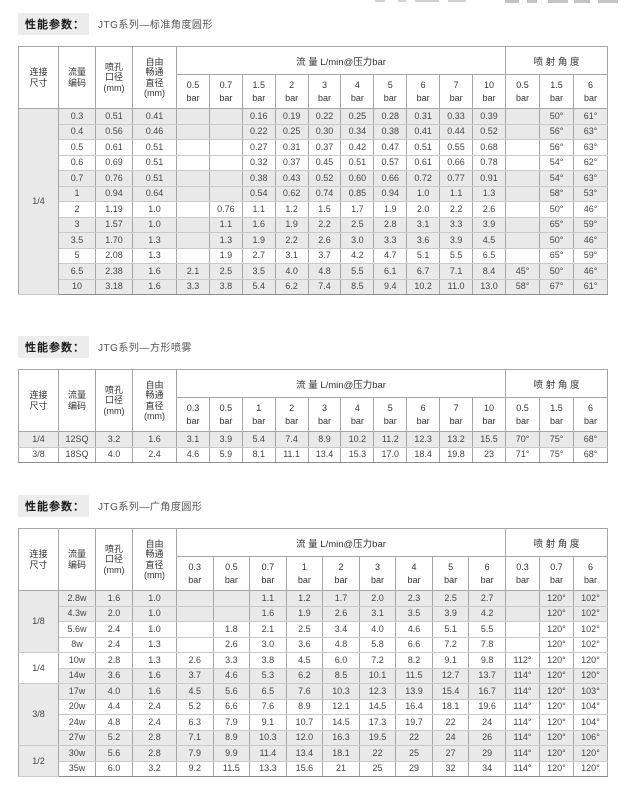 The width and height of the screenshot is (626, 802). I want to click on cell-flow-rate: 32, so click(450, 768).